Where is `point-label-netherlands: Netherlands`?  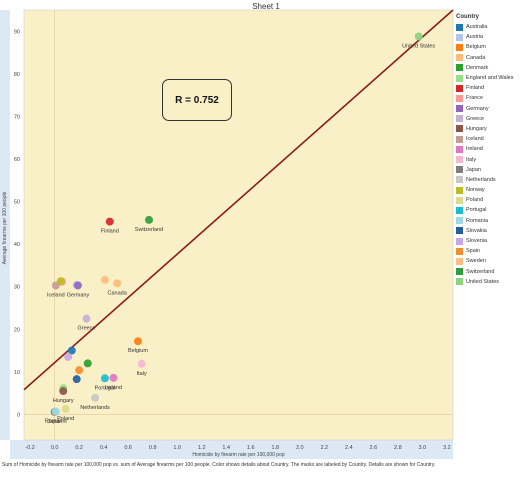 point-label-netherlands: Netherlands is located at coordinates (95, 408).